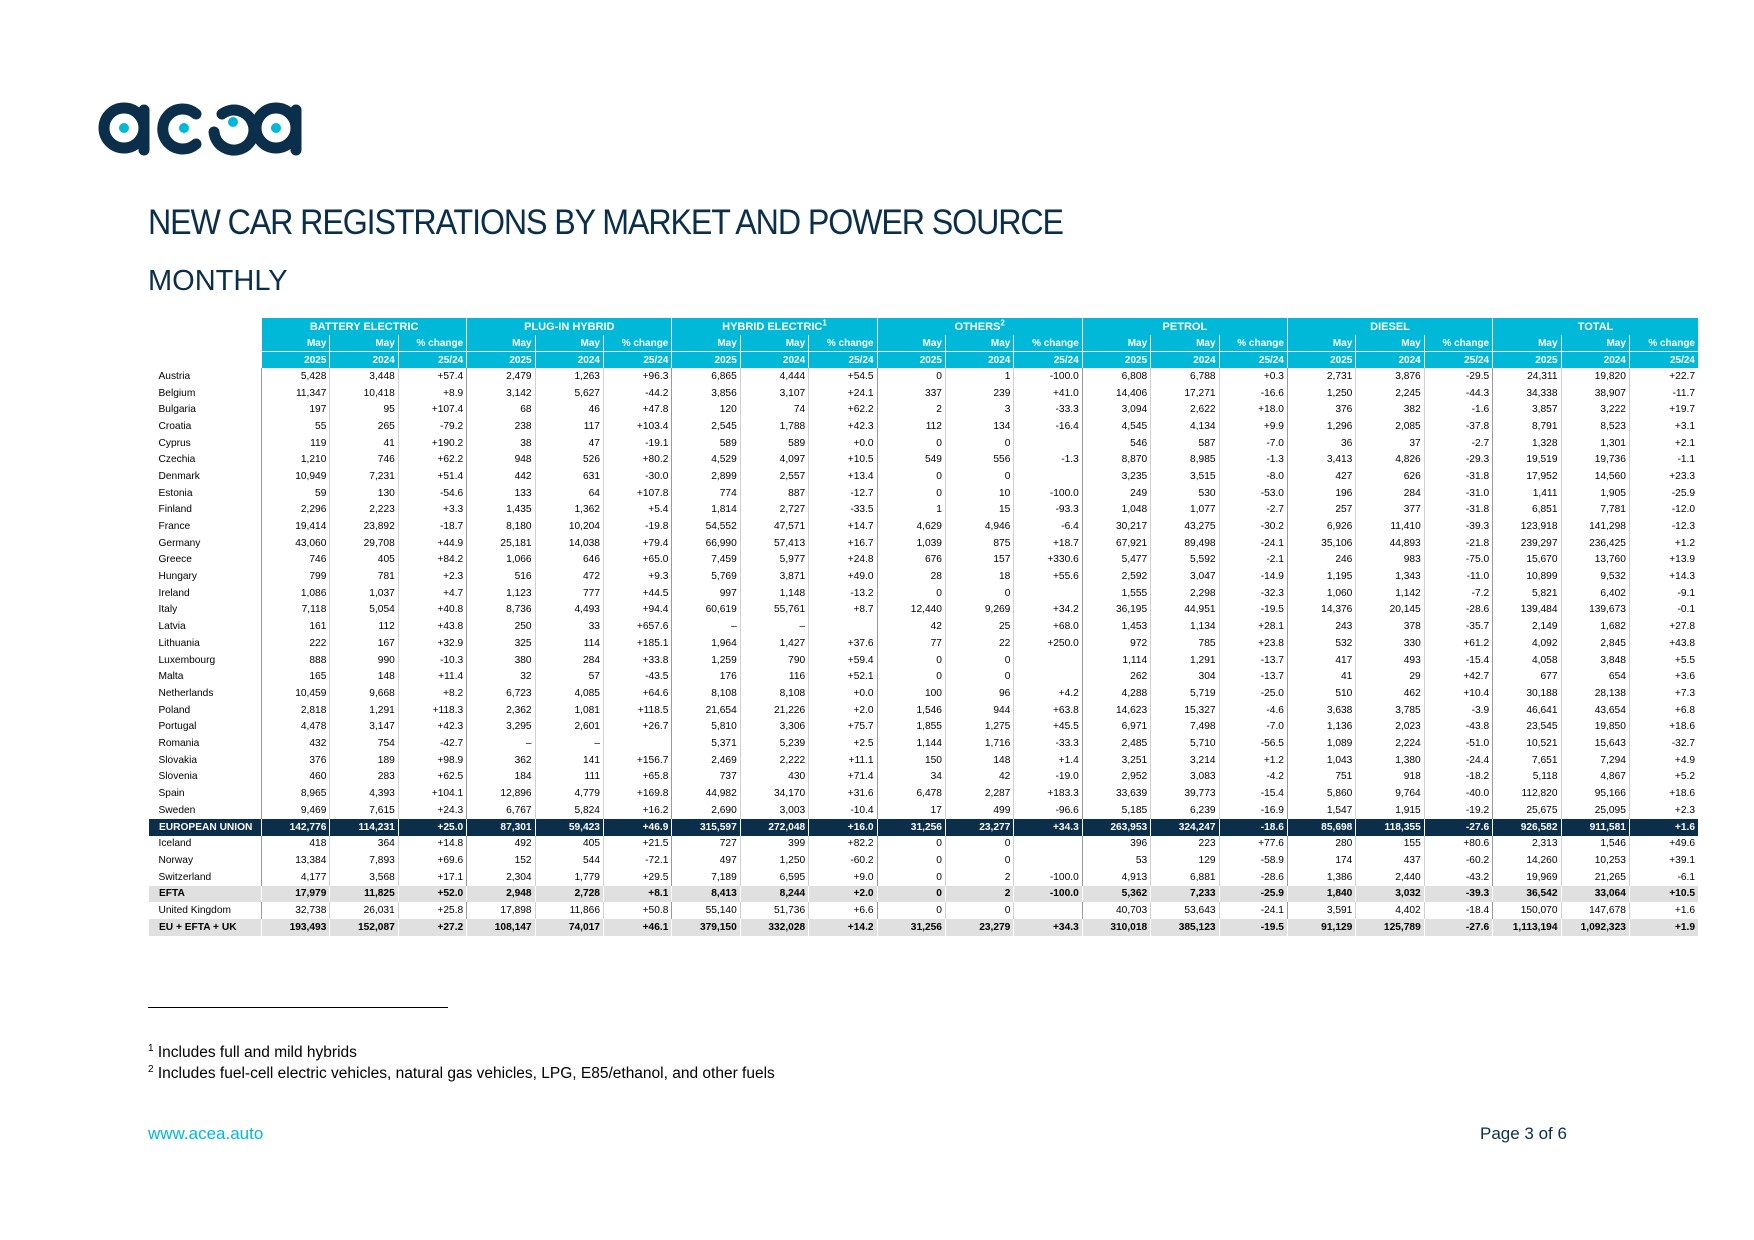  What do you see at coordinates (1595, 543) in the screenshot?
I see `table-cell: 236,425` at bounding box center [1595, 543].